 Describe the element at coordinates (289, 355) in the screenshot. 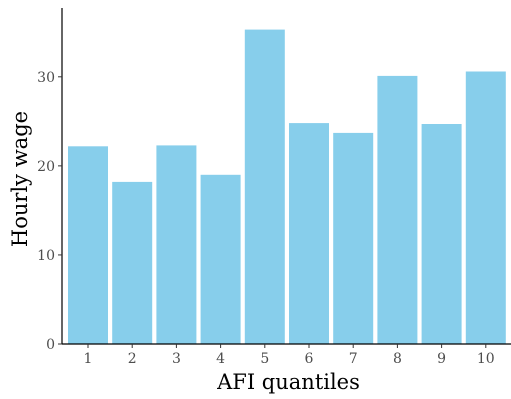

I see `x-axis-ticks: 1 2 3 4 5 6 7 8 9 10` at that location.